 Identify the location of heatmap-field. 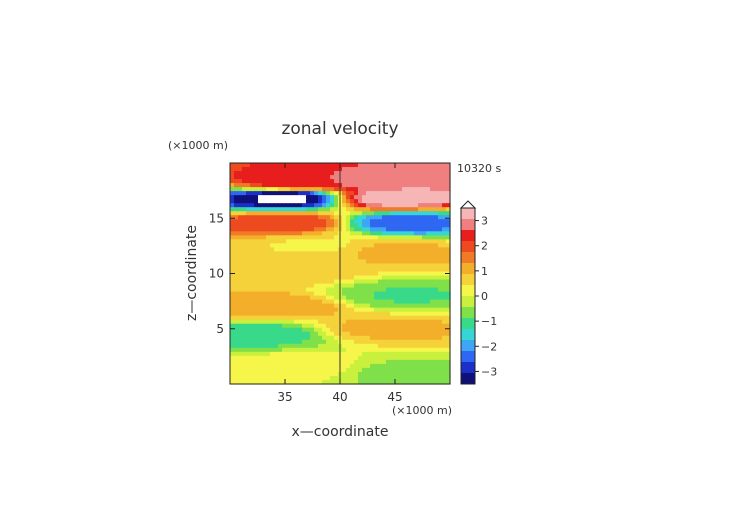
(340, 274).